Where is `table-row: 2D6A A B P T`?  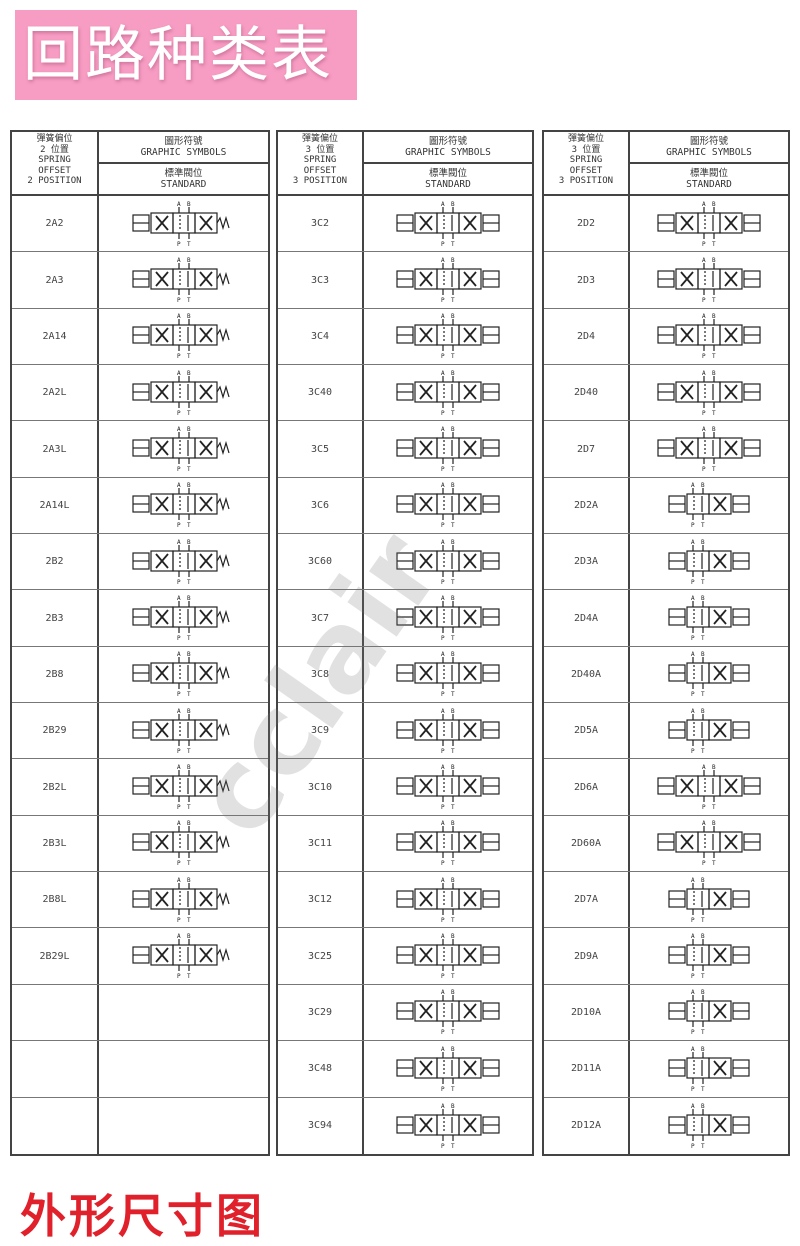 table-row: 2D6A A B P T is located at coordinates (666, 787).